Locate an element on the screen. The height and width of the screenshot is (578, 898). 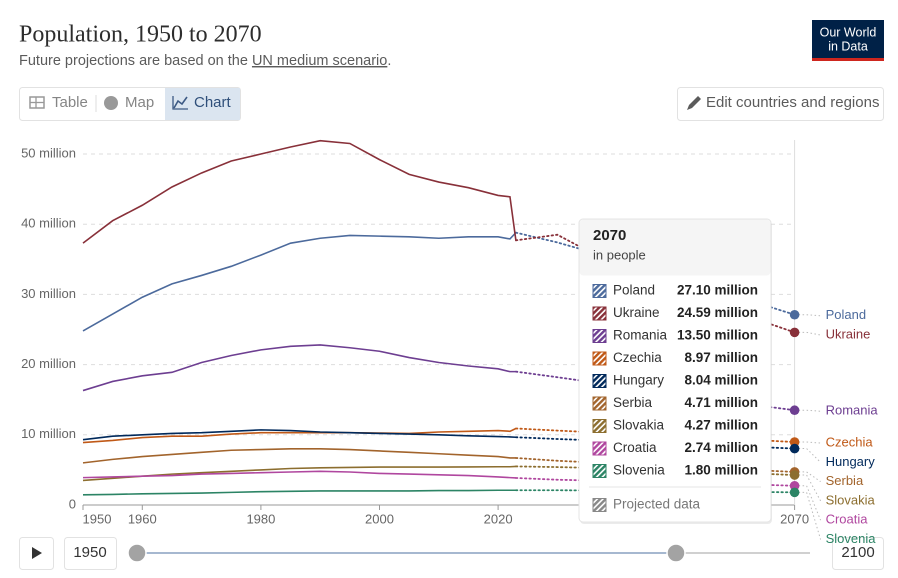
logo-bar is located at coordinates (848, 59).